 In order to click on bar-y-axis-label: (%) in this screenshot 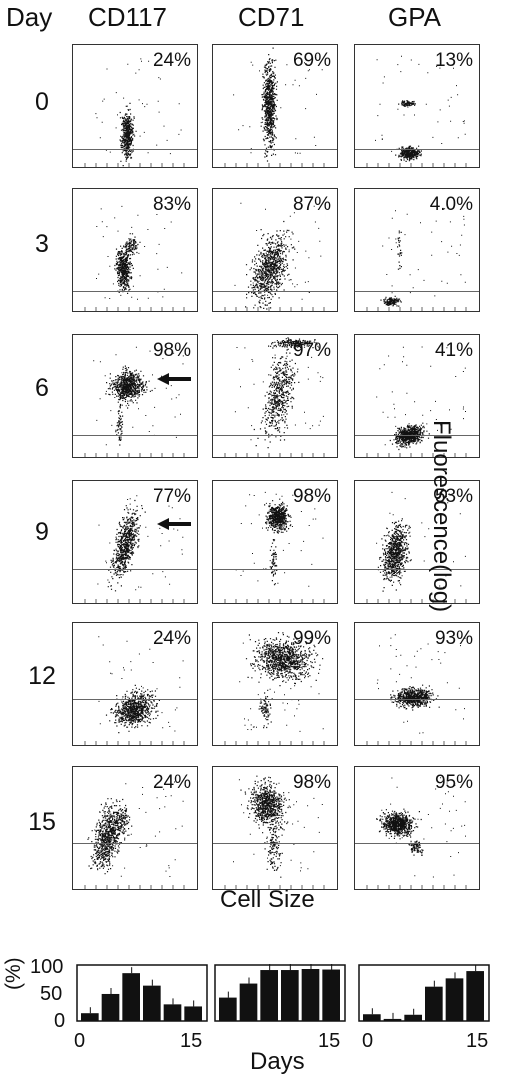, I will do `click(13, 973)`.